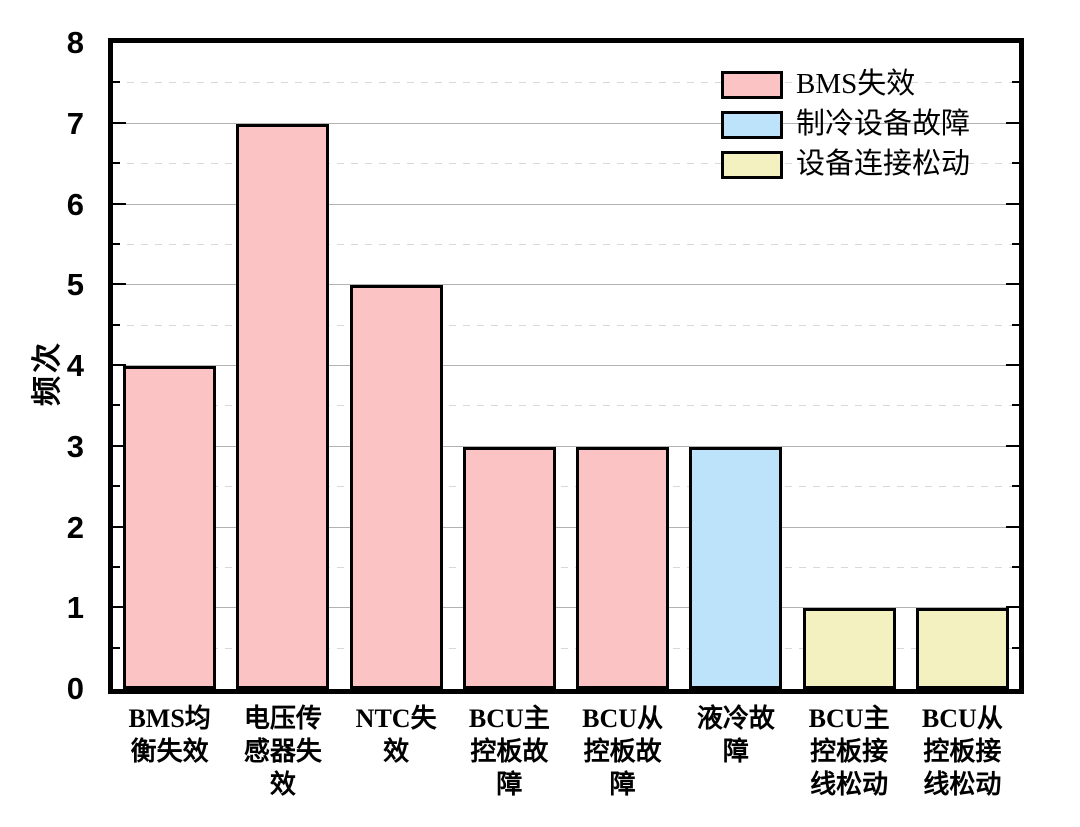 Image resolution: width=1080 pixels, height=827 pixels. I want to click on legend-row: BMS失效, so click(845, 84).